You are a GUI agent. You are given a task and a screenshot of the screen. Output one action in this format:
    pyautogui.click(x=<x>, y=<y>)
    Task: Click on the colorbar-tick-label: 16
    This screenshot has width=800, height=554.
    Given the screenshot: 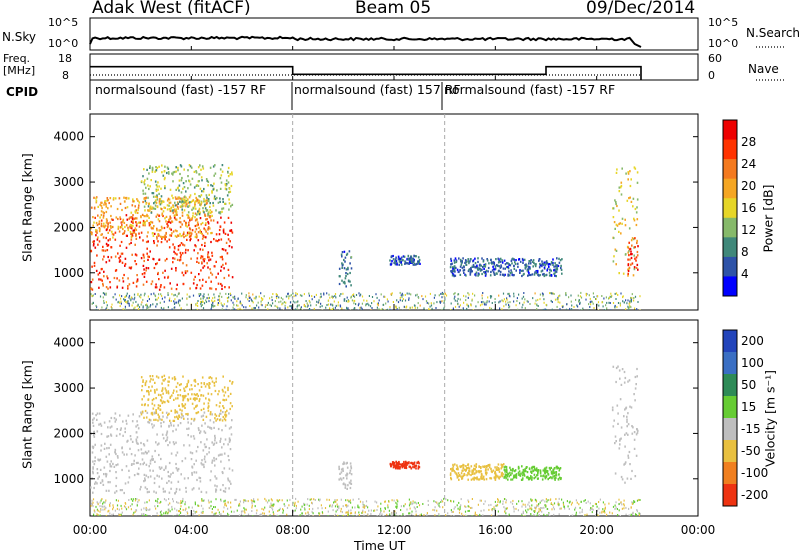 What is the action you would take?
    pyautogui.click(x=748, y=208)
    